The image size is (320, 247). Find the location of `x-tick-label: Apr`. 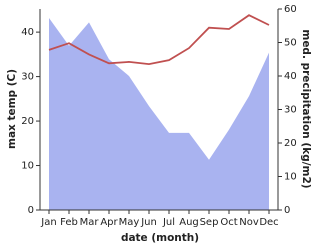

x-tick-label: Apr is located at coordinates (109, 222).